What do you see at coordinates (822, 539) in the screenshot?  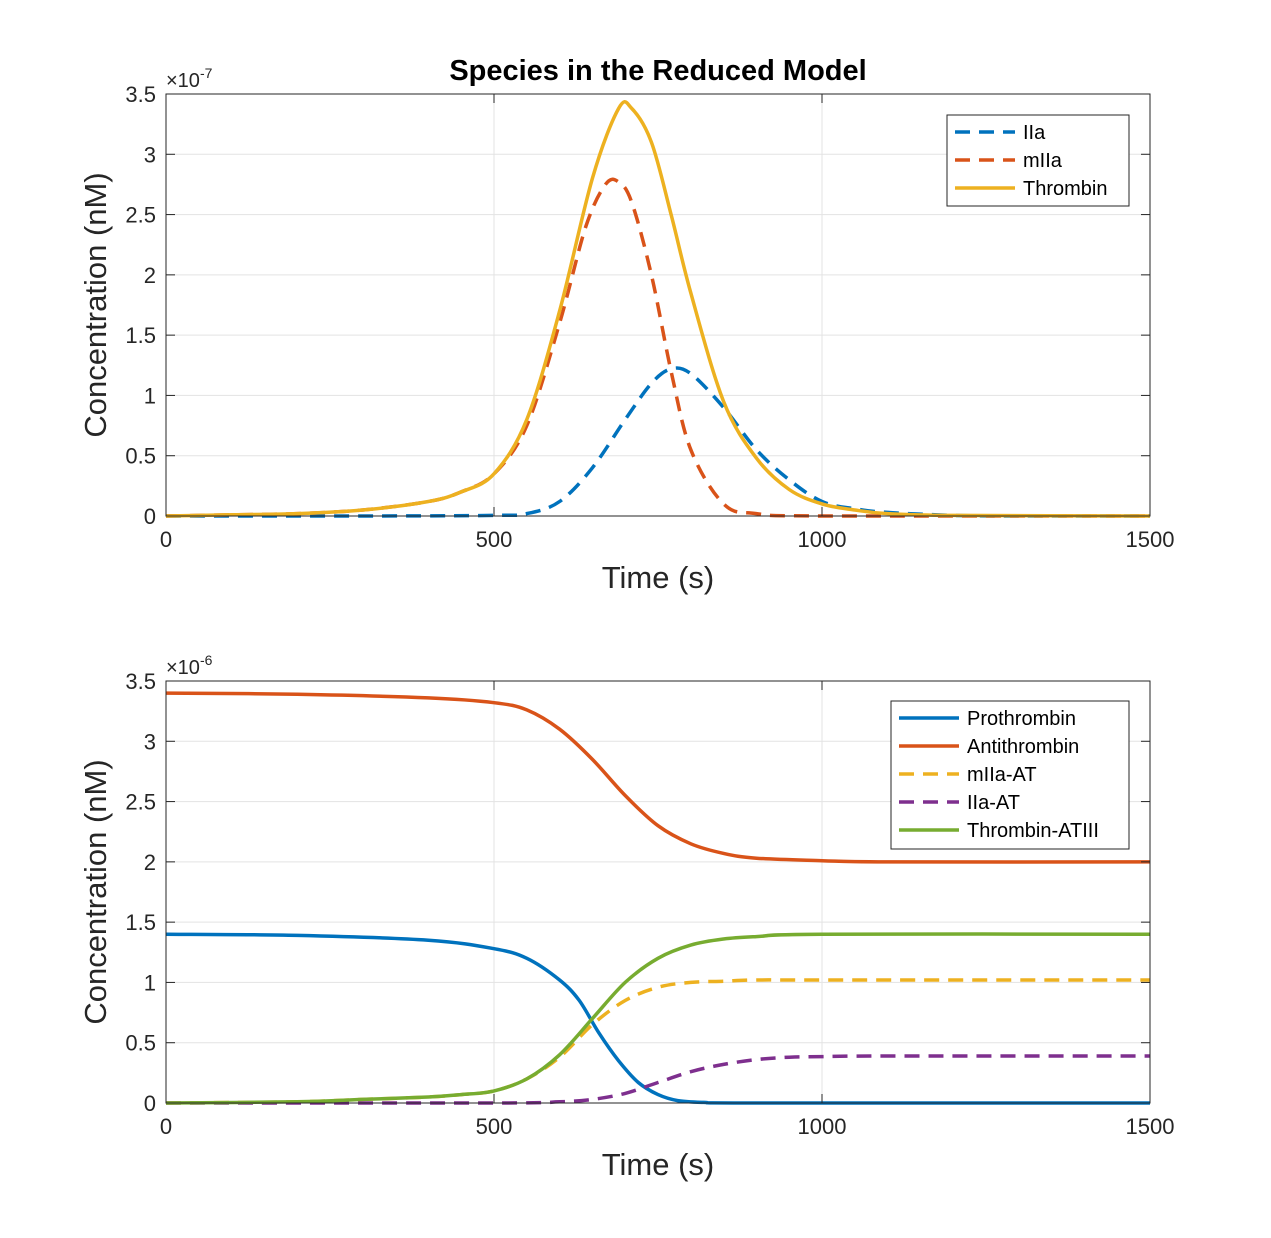 I see `x-tick-label-top: 1000` at bounding box center [822, 539].